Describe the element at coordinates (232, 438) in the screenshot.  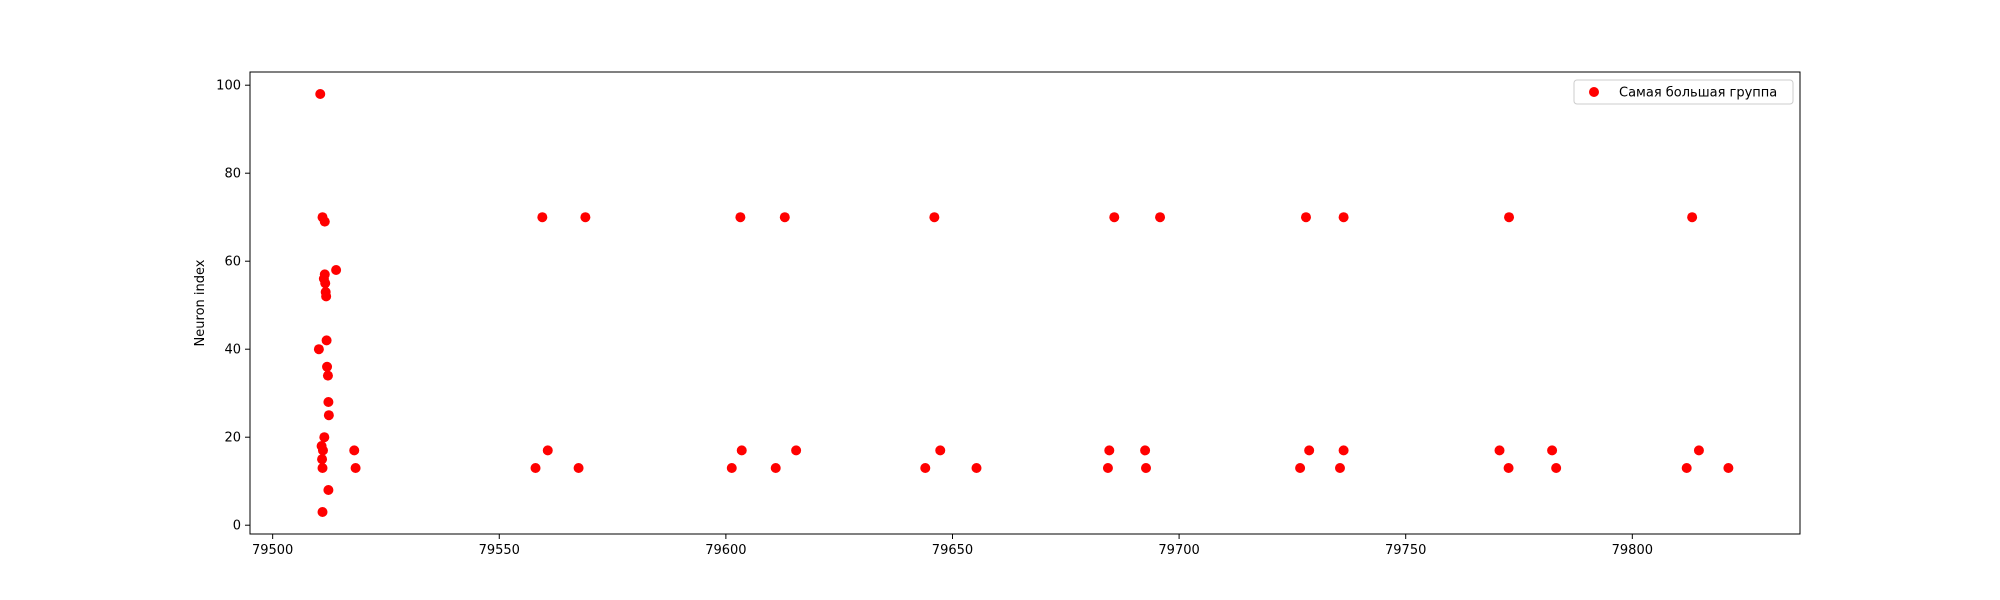
I see `y-tick-label: 20` at that location.